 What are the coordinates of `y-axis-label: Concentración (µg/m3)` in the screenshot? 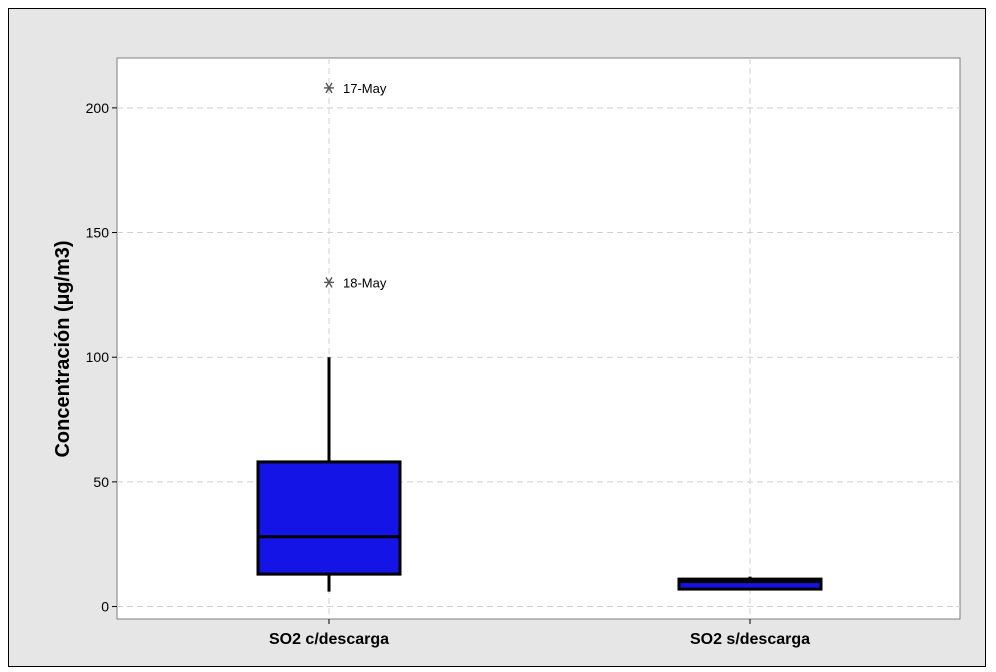 It's located at (63, 348).